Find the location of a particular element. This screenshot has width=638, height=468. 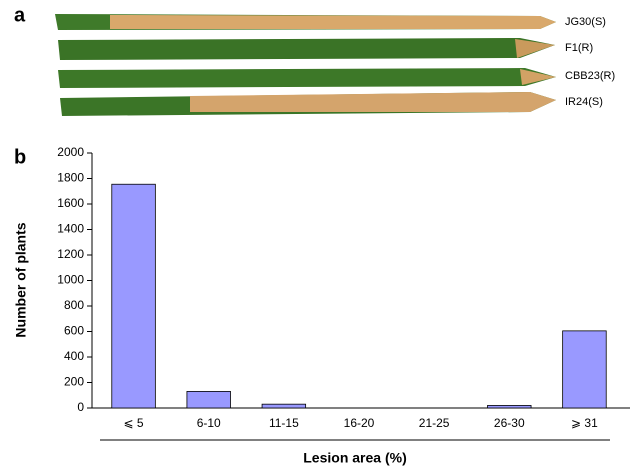

y-tick-label: 400 is located at coordinates (74, 356).